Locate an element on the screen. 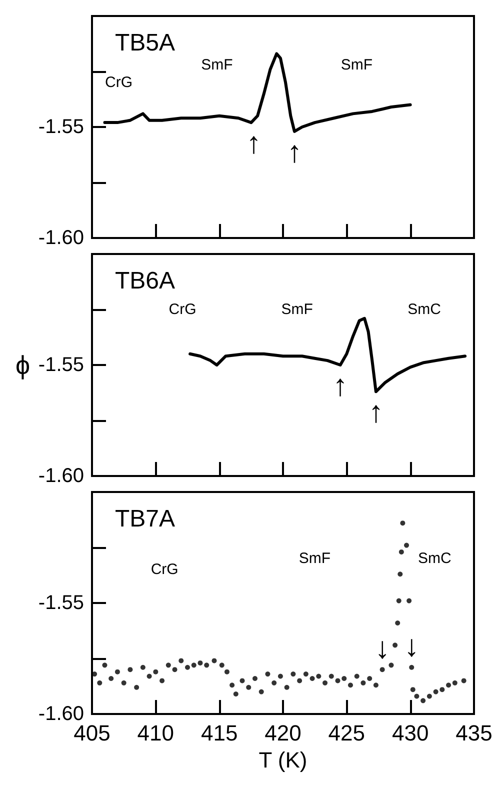  x-axis-title: T (K) is located at coordinates (283, 759).